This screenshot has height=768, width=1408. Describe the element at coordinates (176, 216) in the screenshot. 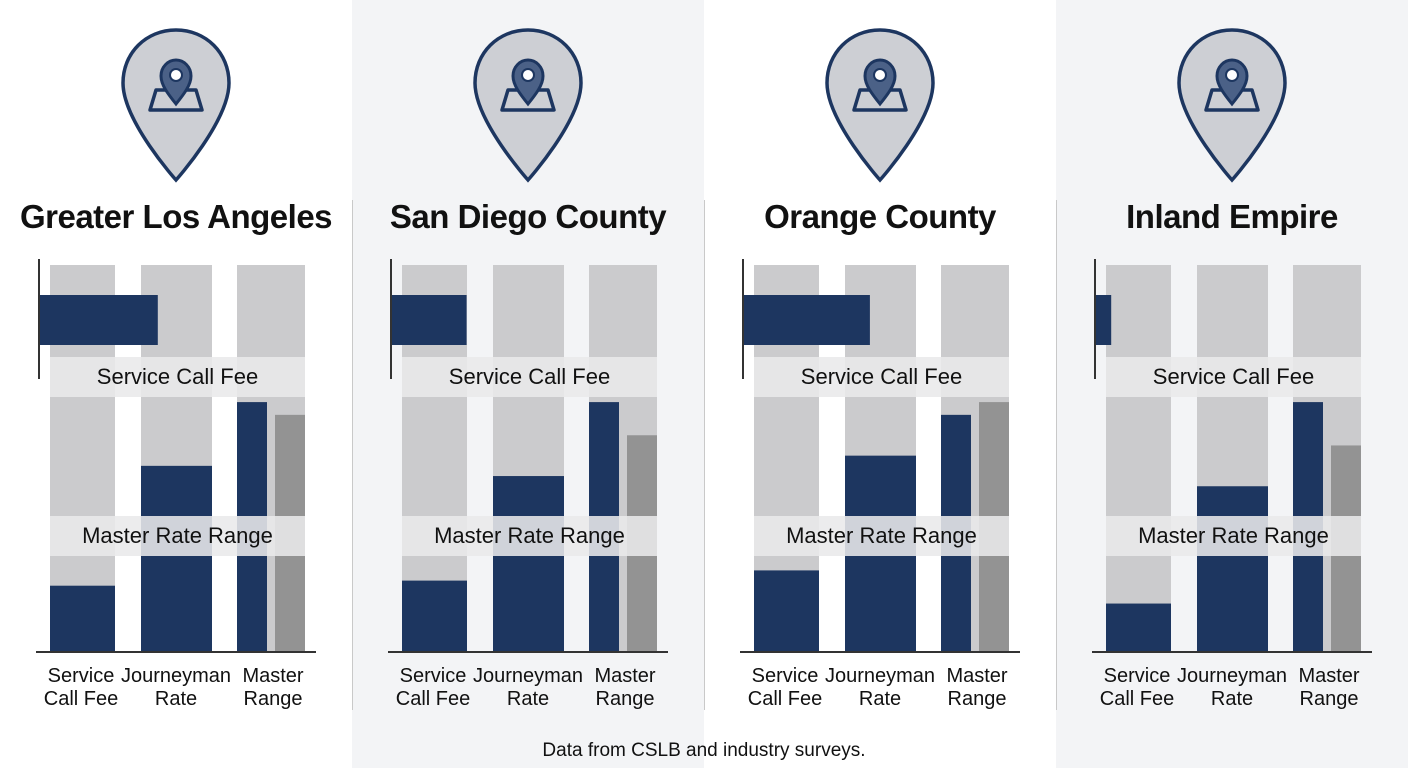

I see `region-title: Greater Los Angeles` at that location.